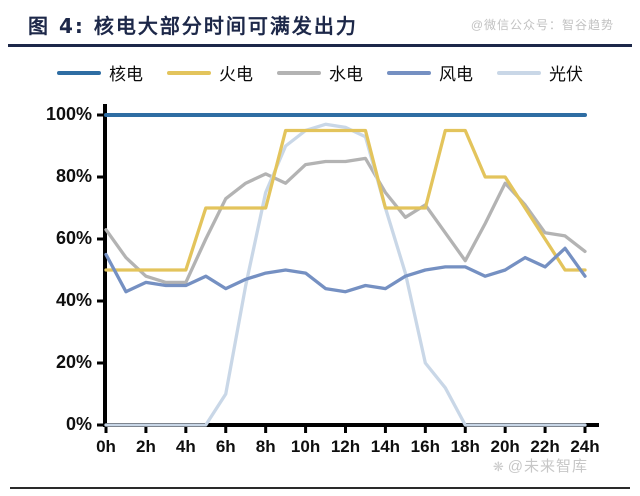 This screenshot has height=496, width=640. I want to click on legend-swatch-solar-icon, so click(519, 72).